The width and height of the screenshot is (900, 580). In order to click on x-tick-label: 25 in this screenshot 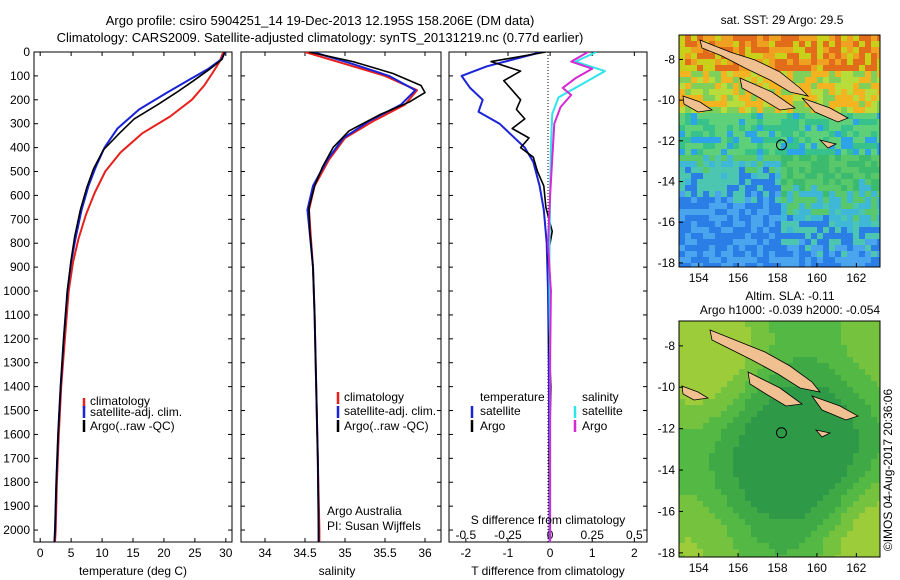, I will do `click(195, 553)`.